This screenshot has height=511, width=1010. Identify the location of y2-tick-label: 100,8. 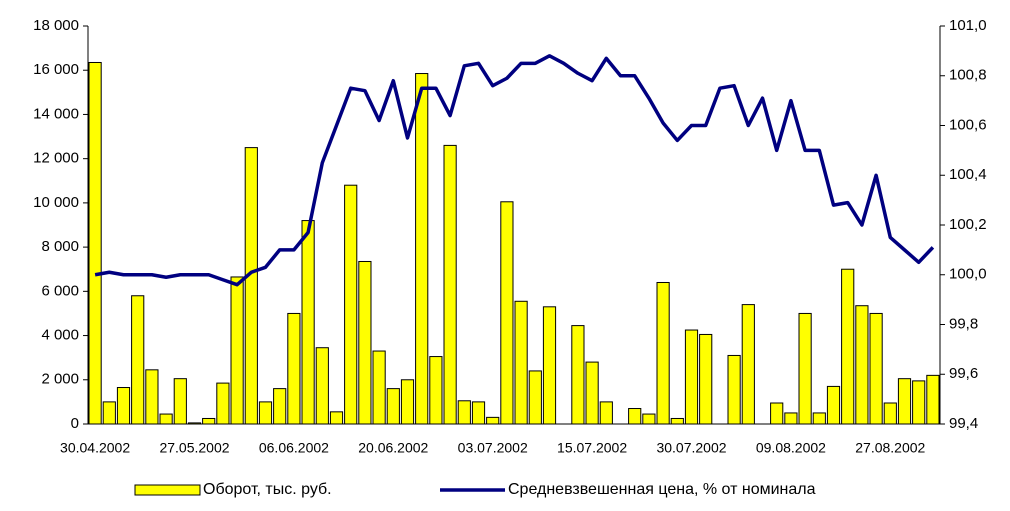
(968, 75).